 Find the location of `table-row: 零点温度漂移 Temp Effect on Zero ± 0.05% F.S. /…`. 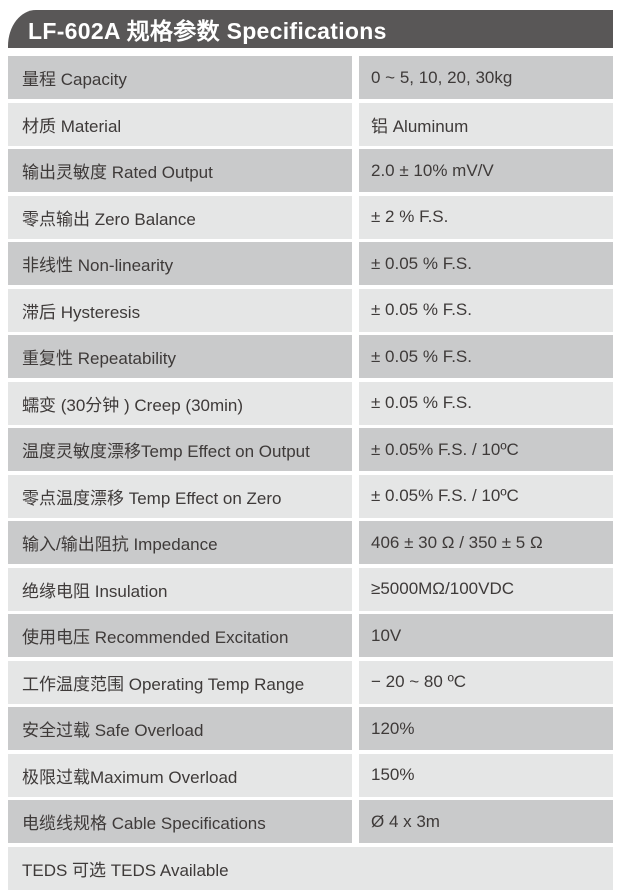

table-row: 零点温度漂移 Temp Effect on Zero ± 0.05% F.S. /… is located at coordinates (310, 496).